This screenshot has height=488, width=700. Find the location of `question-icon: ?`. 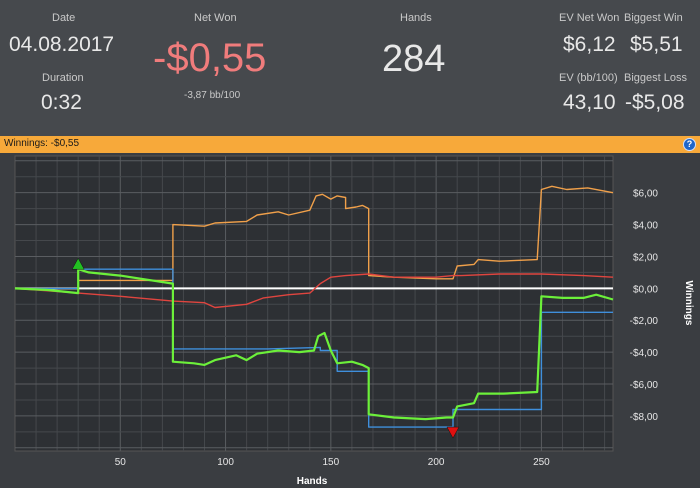

question-icon: ? is located at coordinates (689, 144).